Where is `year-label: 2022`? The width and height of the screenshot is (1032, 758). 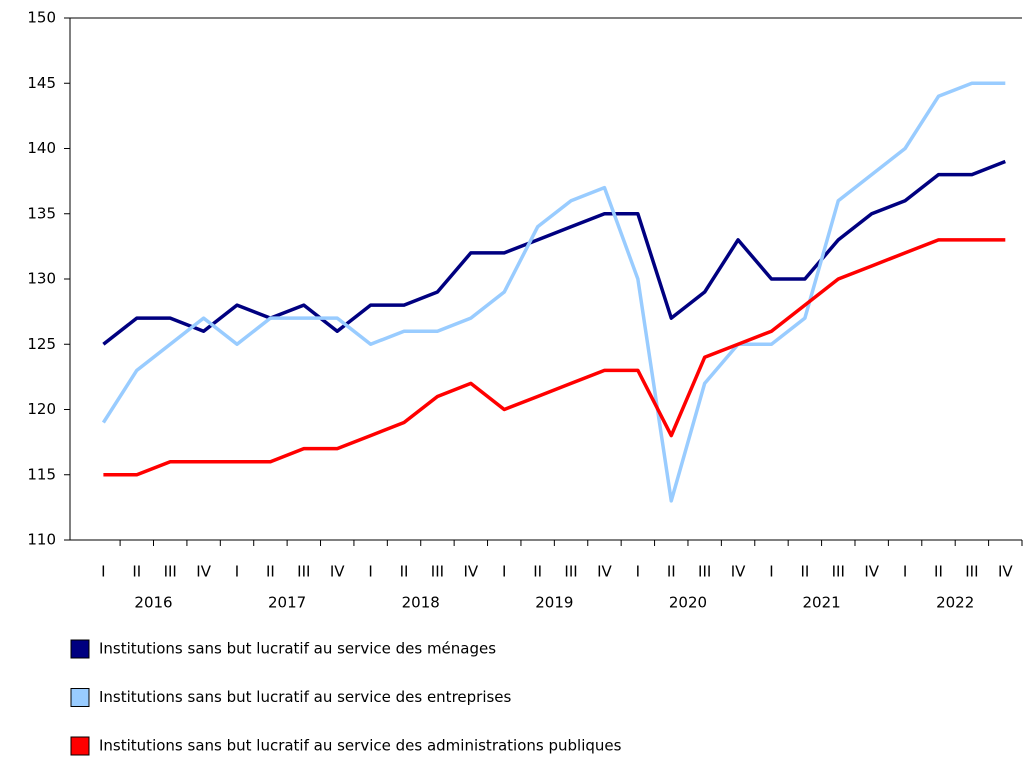
year-label: 2022 is located at coordinates (955, 603).